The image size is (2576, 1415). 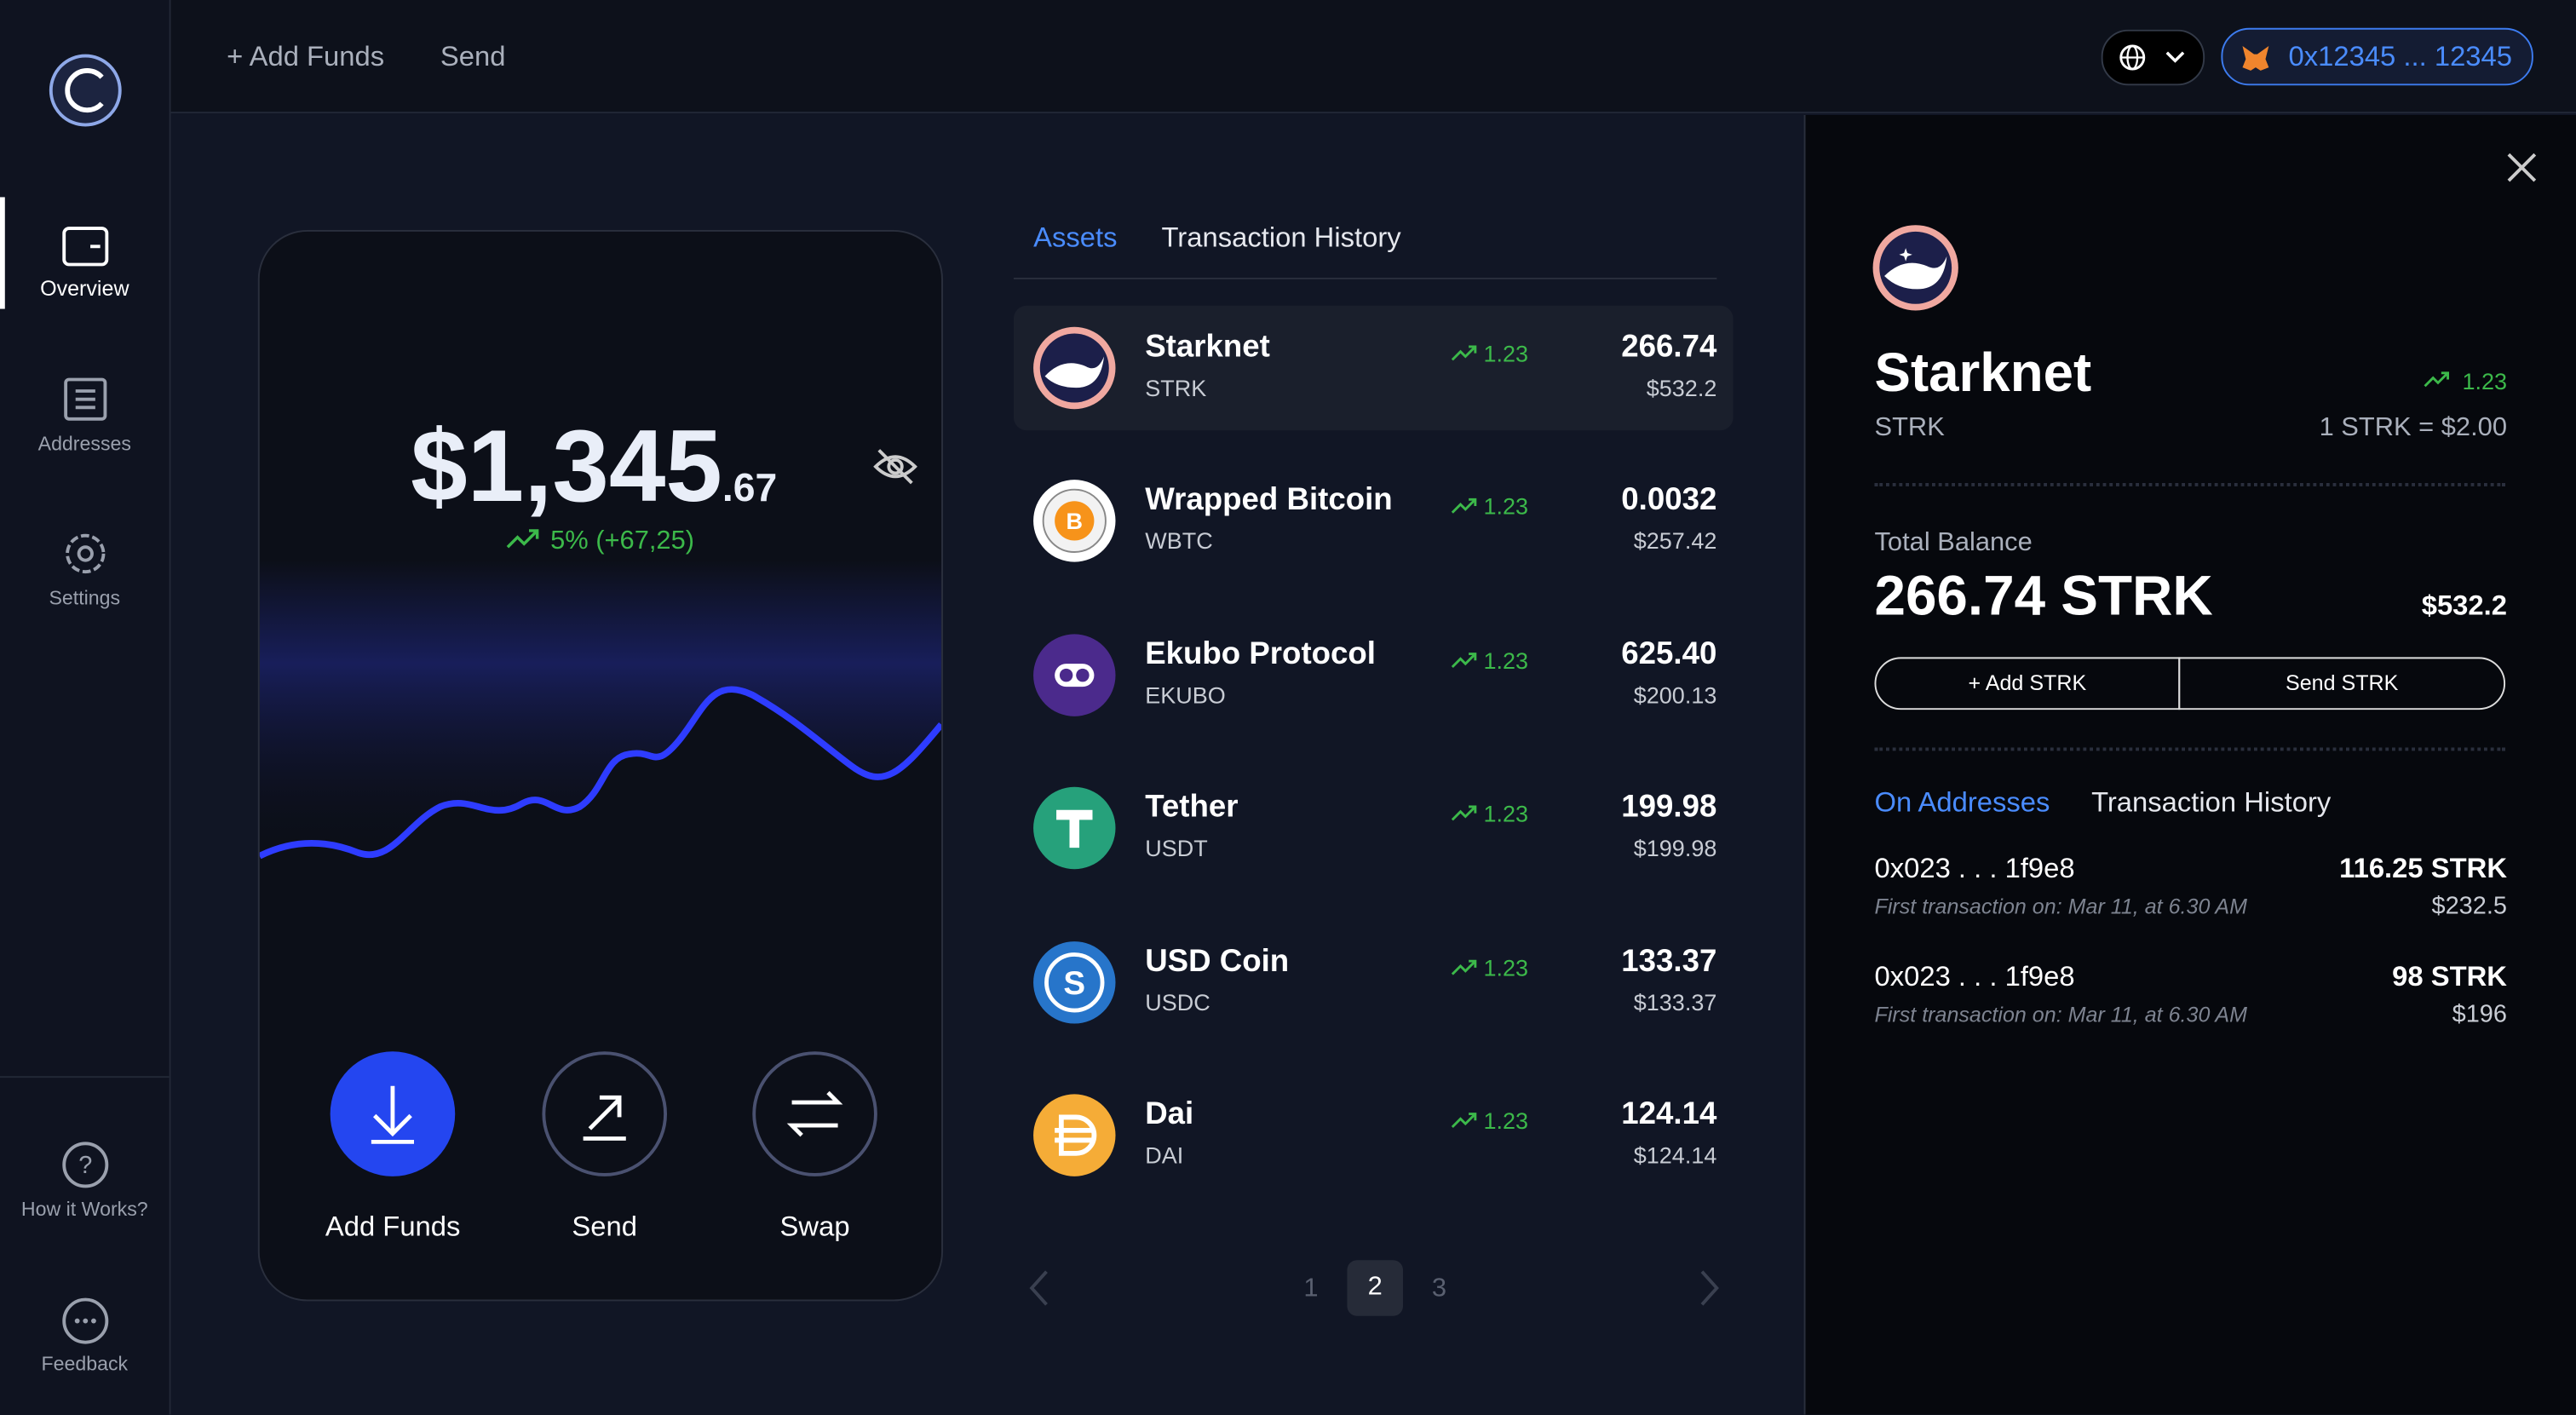 What do you see at coordinates (2027, 683) in the screenshot?
I see `add-token-button: + Add STRK` at bounding box center [2027, 683].